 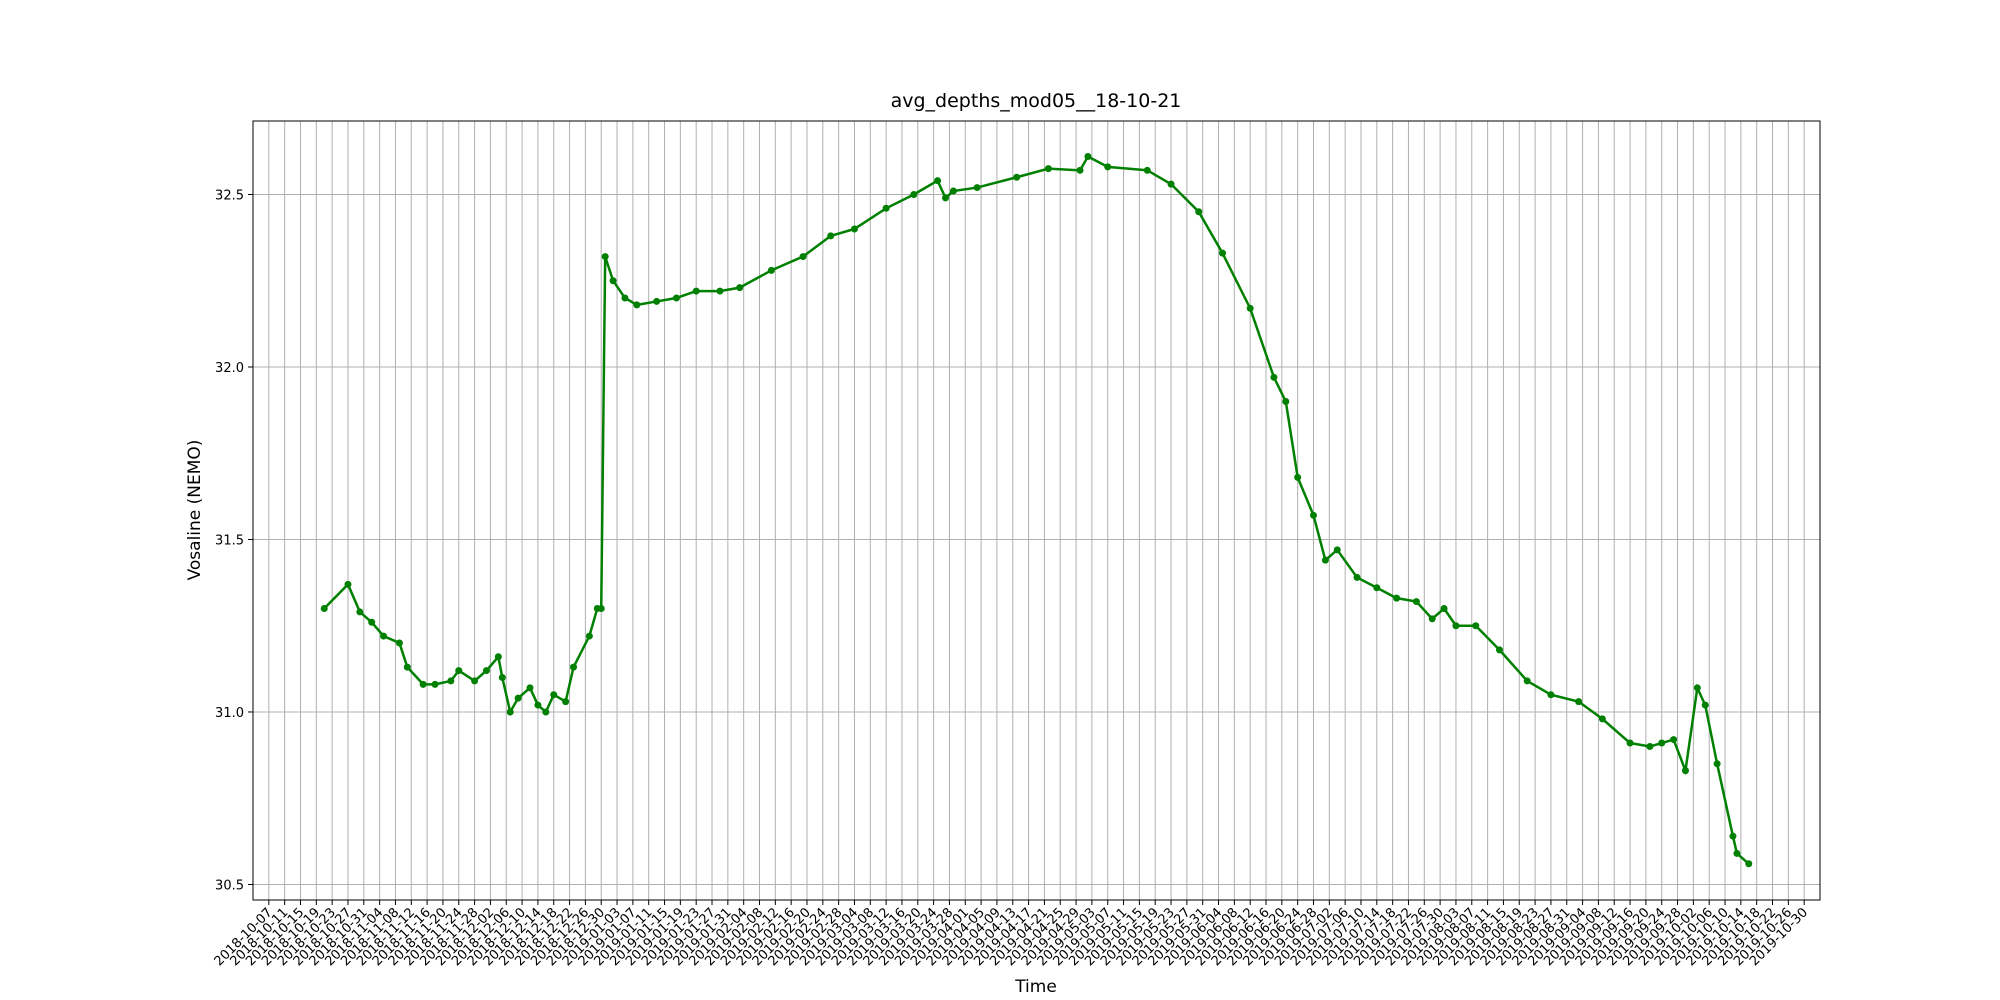 I want to click on chart-title: avg_depths_mod05__18-10-21, so click(x=1036, y=101).